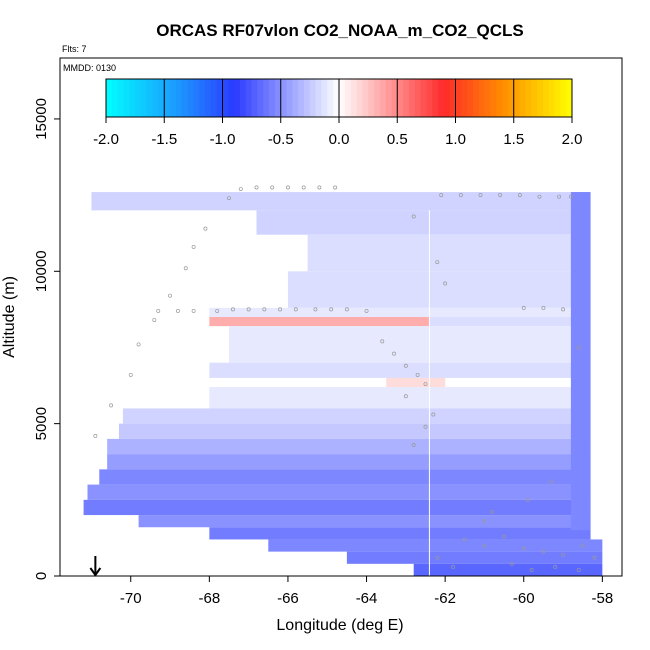  I want to click on colorbar-tick-label: 2.0, so click(572, 139).